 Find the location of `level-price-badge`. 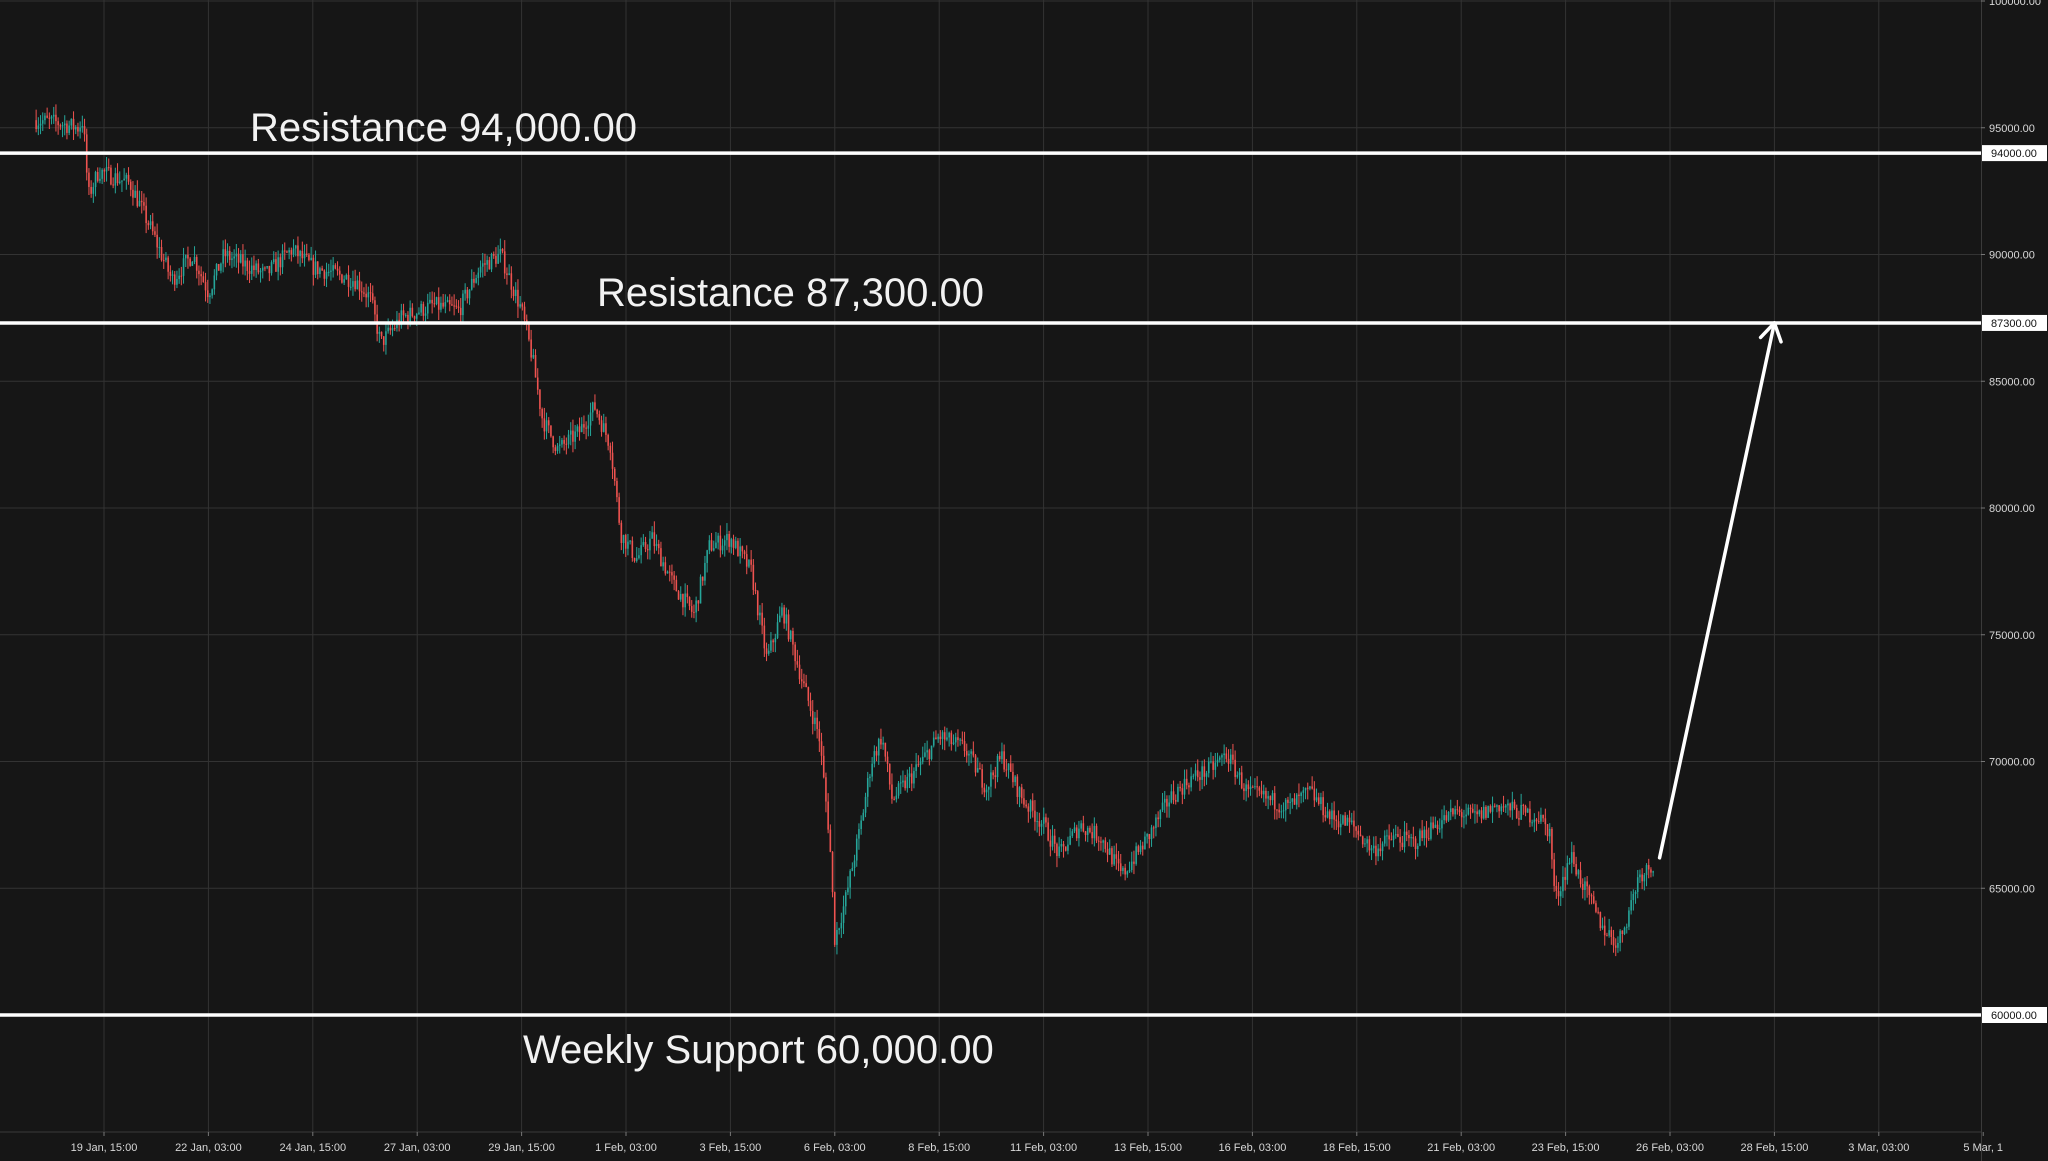

level-price-badge is located at coordinates (2014, 1015).